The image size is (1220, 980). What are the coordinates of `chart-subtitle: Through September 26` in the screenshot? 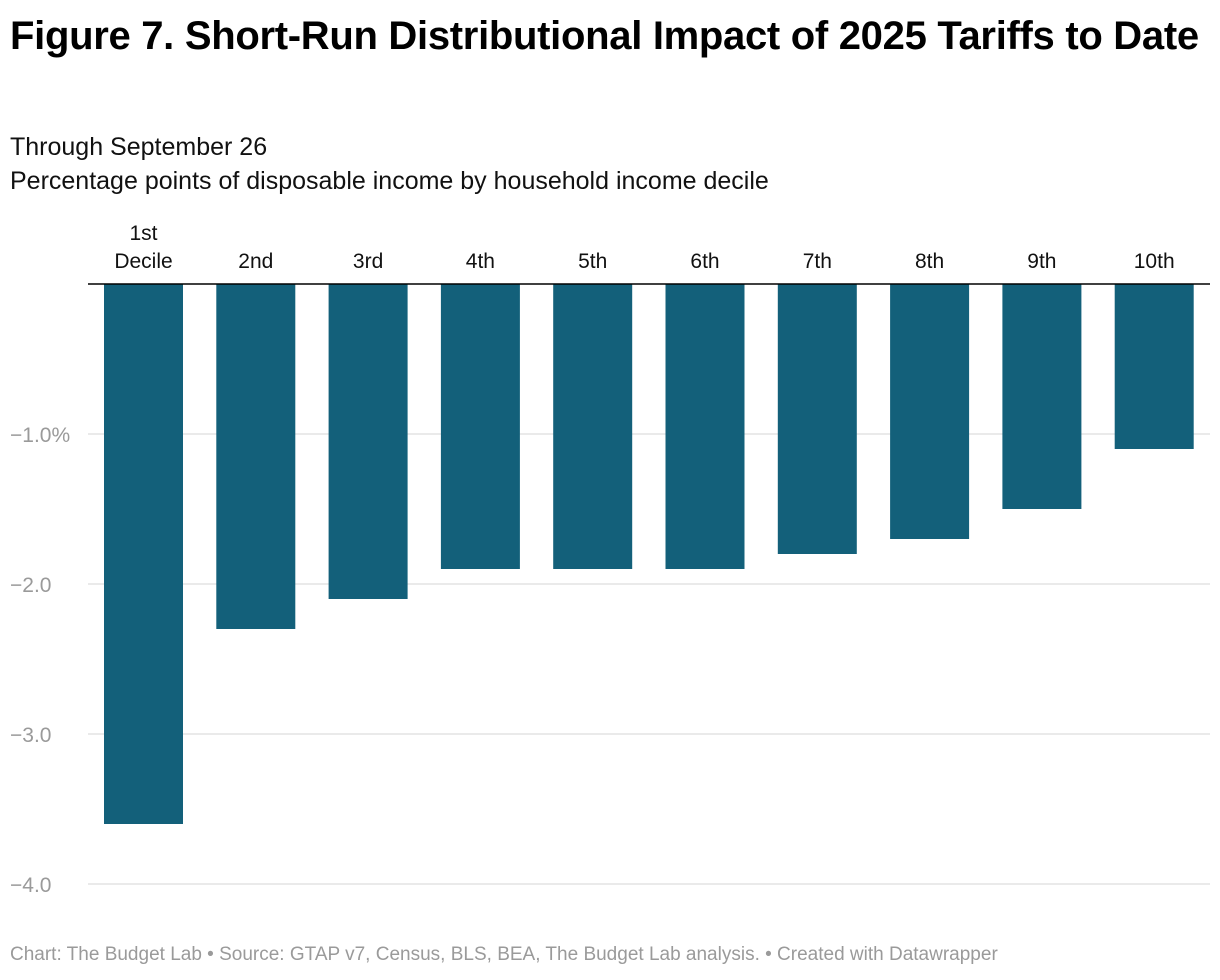 It's located at (139, 147).